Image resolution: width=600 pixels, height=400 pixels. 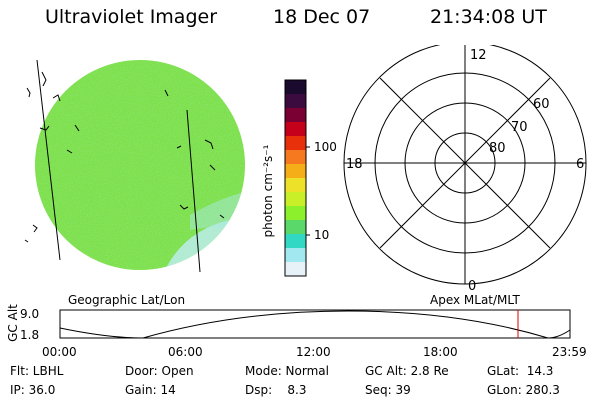 What do you see at coordinates (569, 352) in the screenshot?
I see `timeline-xtick-4: 23:59` at bounding box center [569, 352].